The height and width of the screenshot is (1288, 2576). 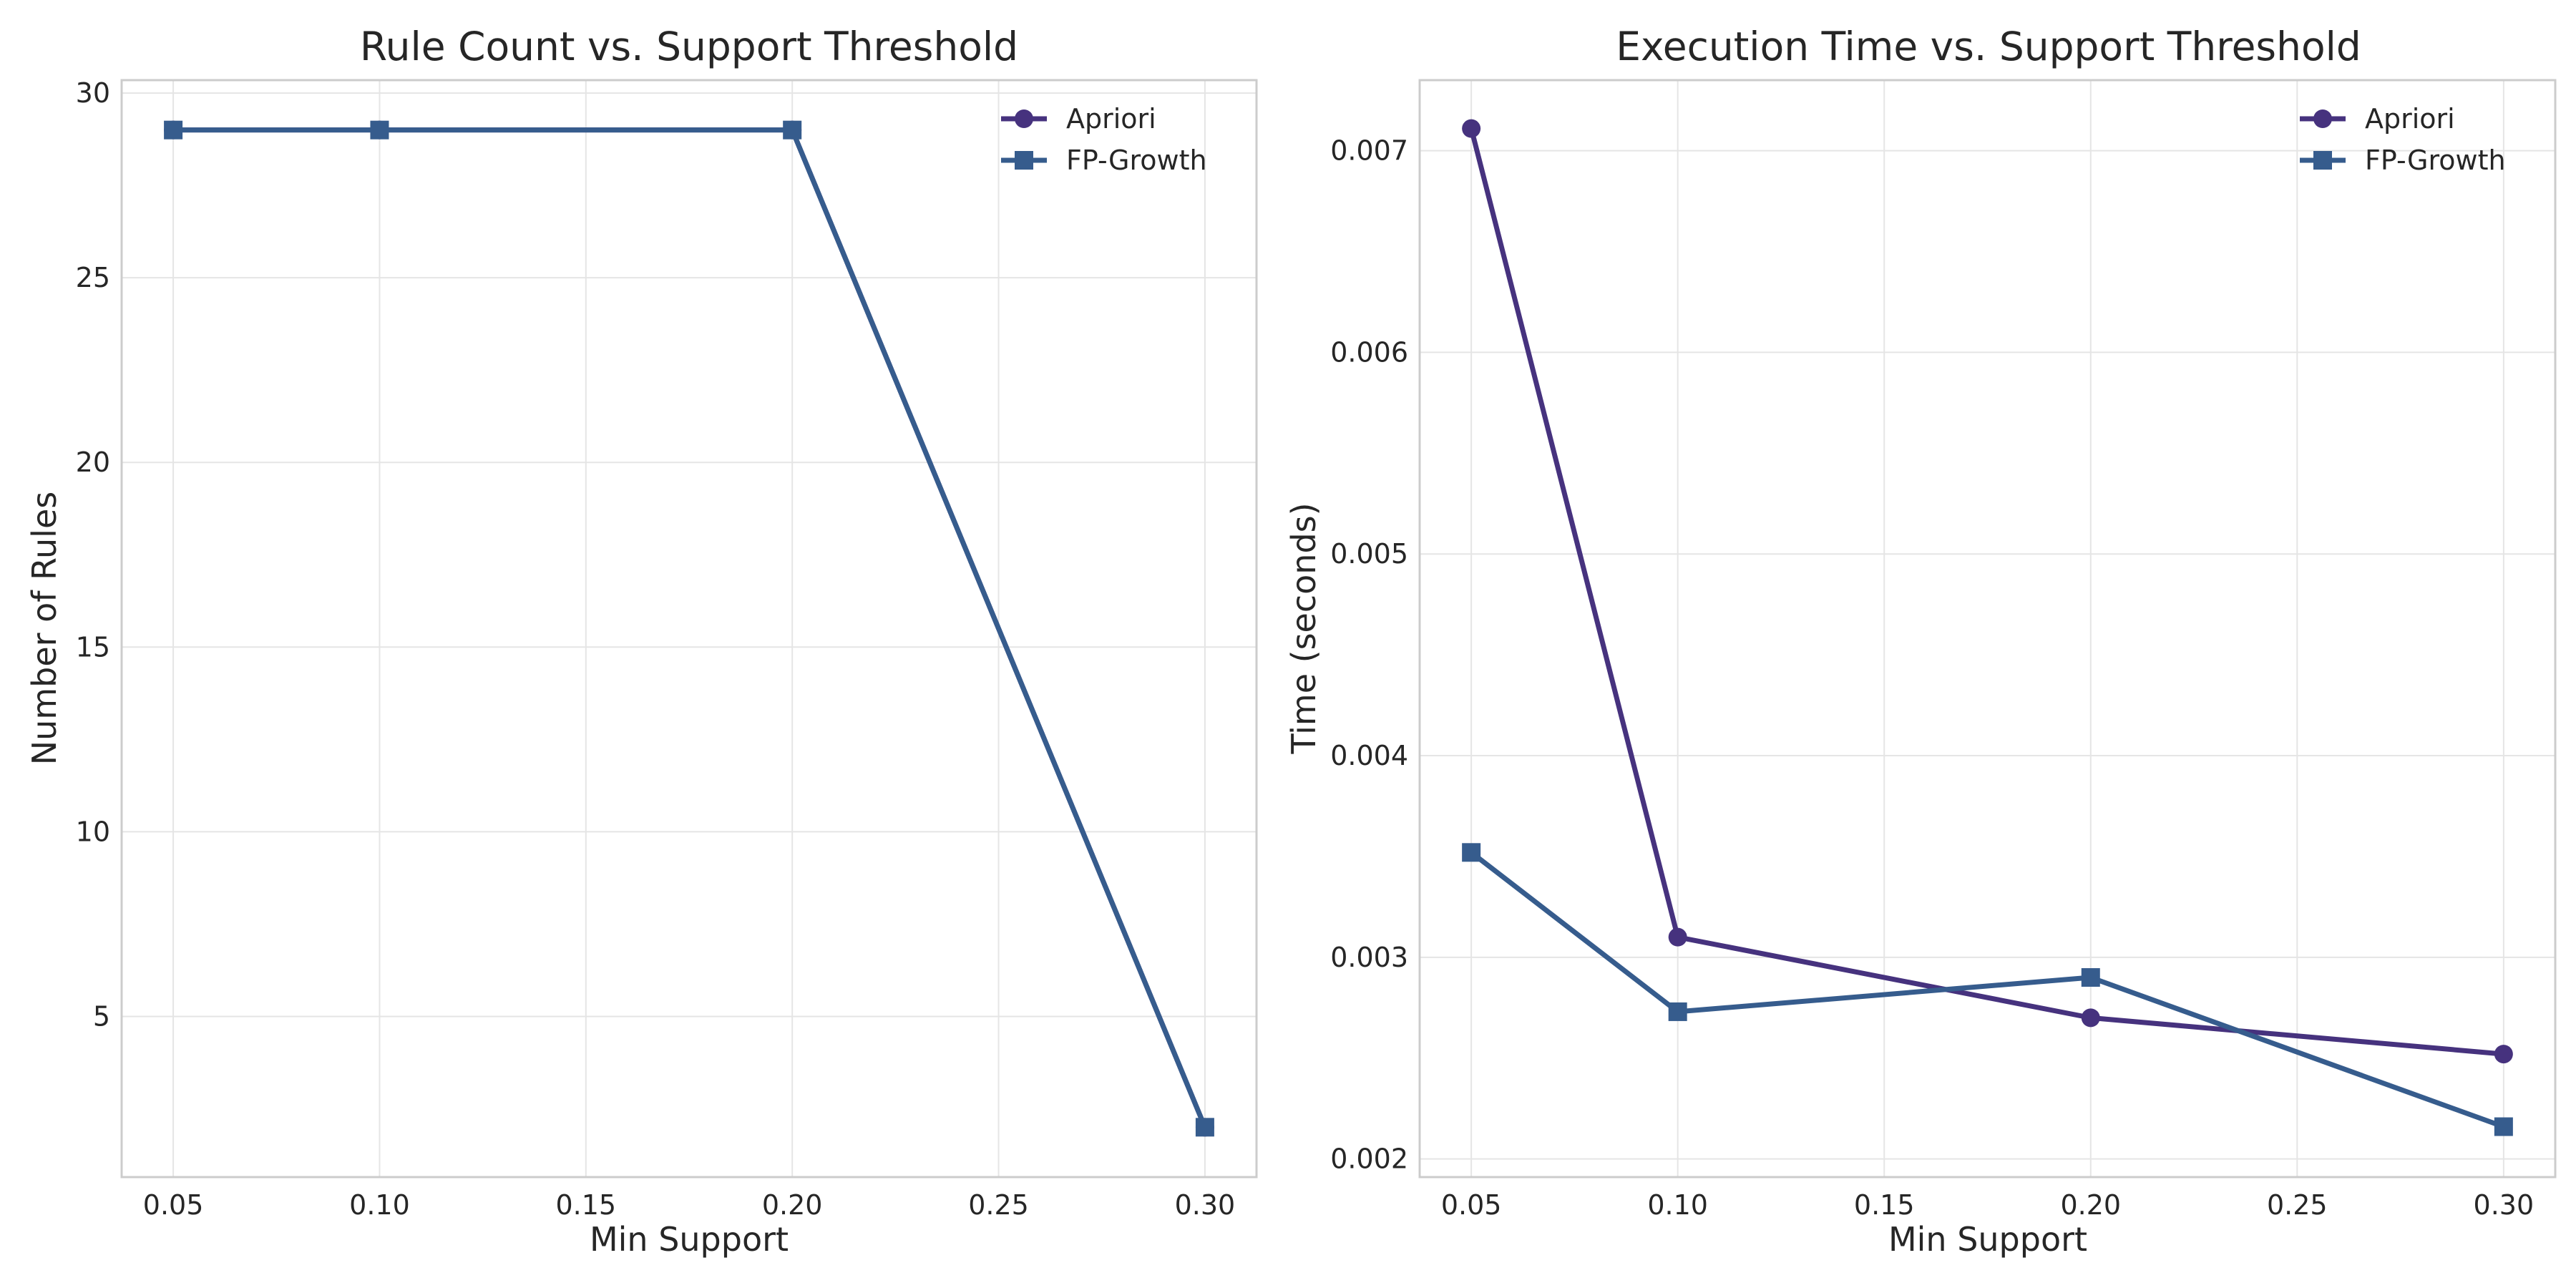 I want to click on y-tick-label: 15, so click(x=93, y=647).